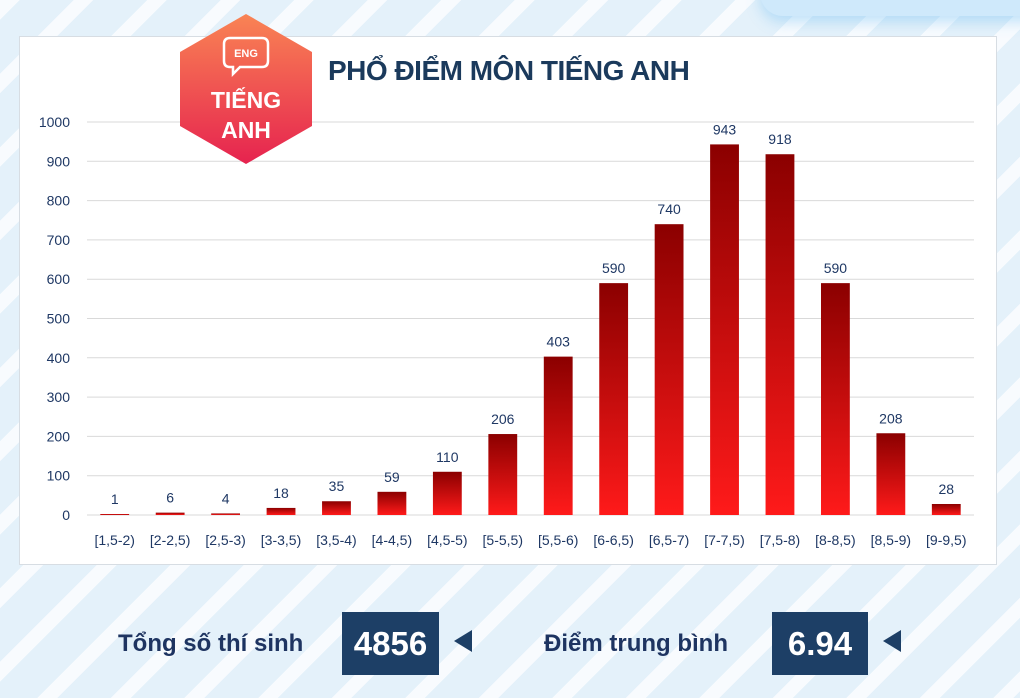 The height and width of the screenshot is (698, 1020). Describe the element at coordinates (946, 489) in the screenshot. I see `data-label: 28` at that location.